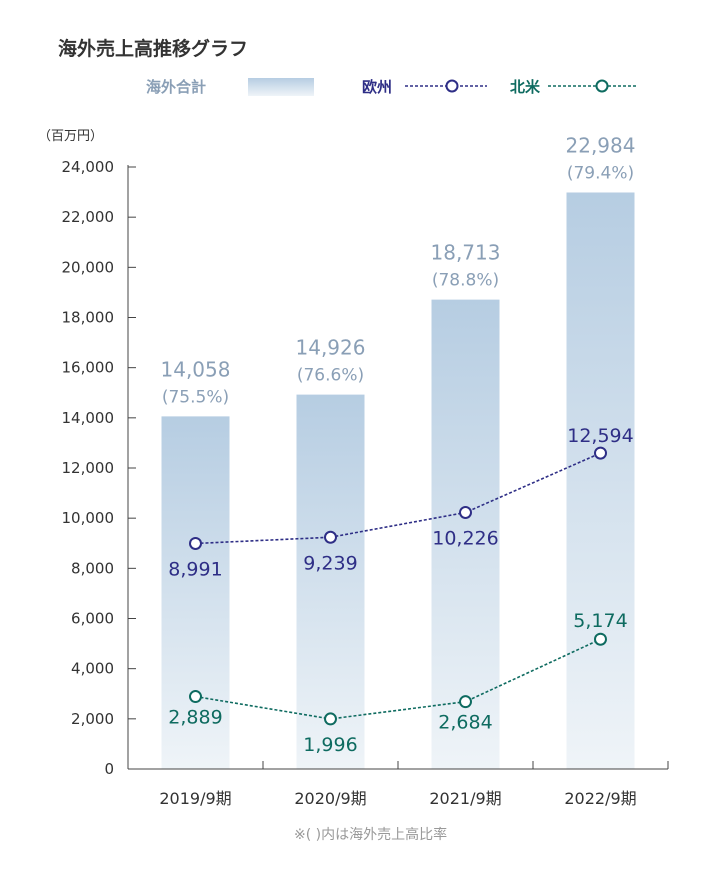 The height and width of the screenshot is (880, 710). Describe the element at coordinates (330, 563) in the screenshot. I see `europe-value-label: 9,239` at that location.